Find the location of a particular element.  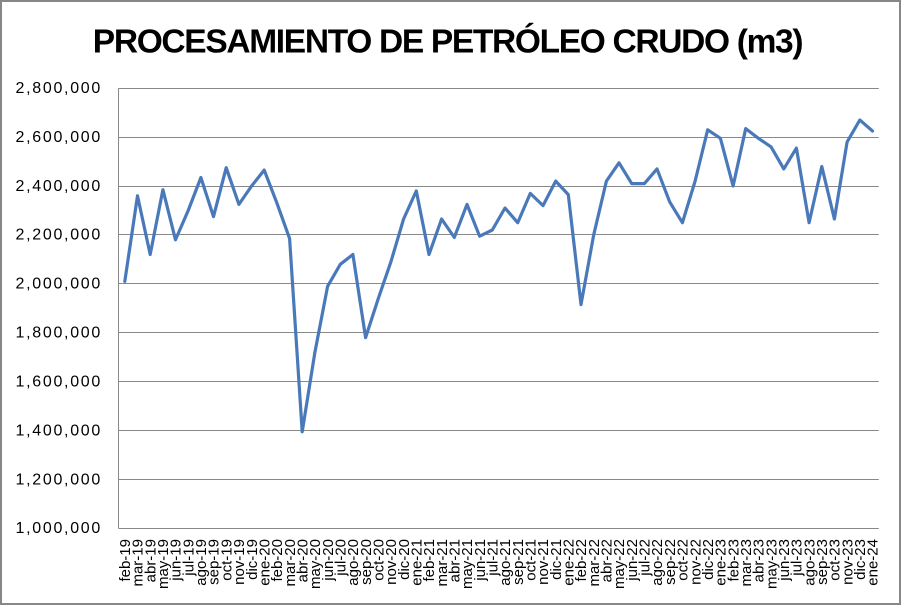

svg-text: 1,600,000 is located at coordinates (59, 382).